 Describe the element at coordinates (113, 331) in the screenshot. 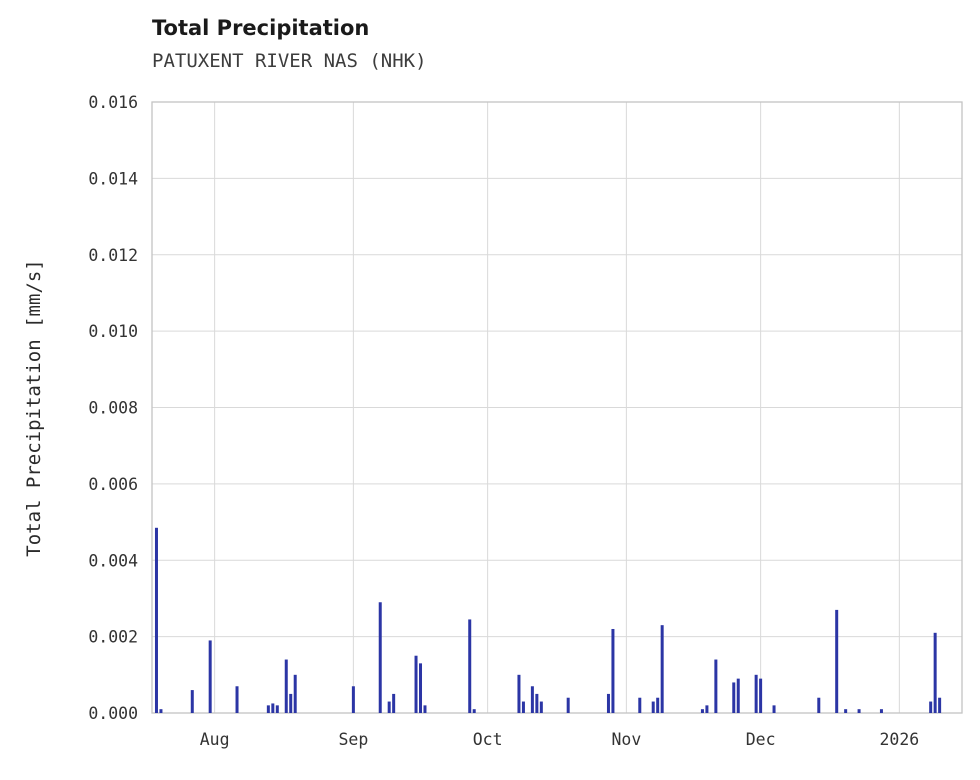

I see `y-tick-label: 0.010` at that location.